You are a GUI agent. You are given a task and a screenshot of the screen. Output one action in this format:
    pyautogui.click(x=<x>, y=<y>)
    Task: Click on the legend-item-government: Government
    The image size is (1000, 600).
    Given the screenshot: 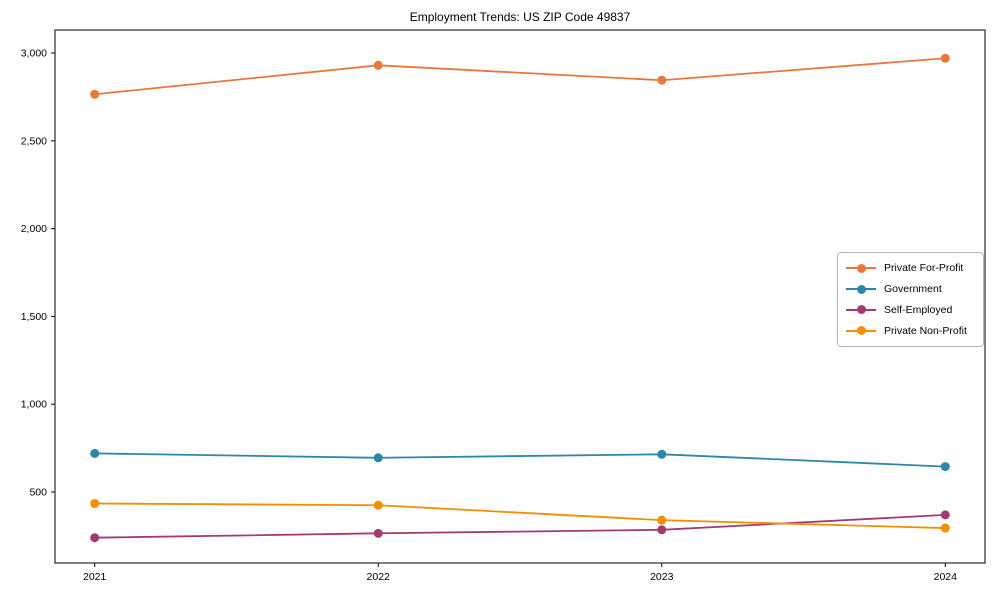 What is the action you would take?
    pyautogui.click(x=910, y=289)
    